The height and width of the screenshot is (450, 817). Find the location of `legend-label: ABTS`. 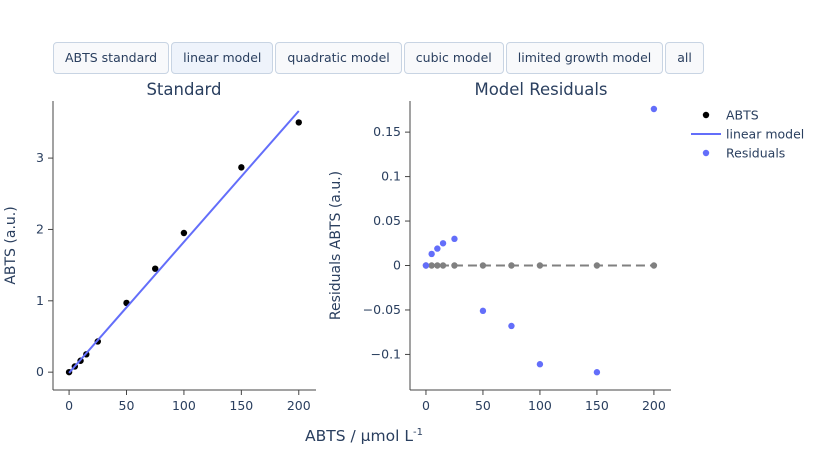

legend-label: ABTS is located at coordinates (742, 115).